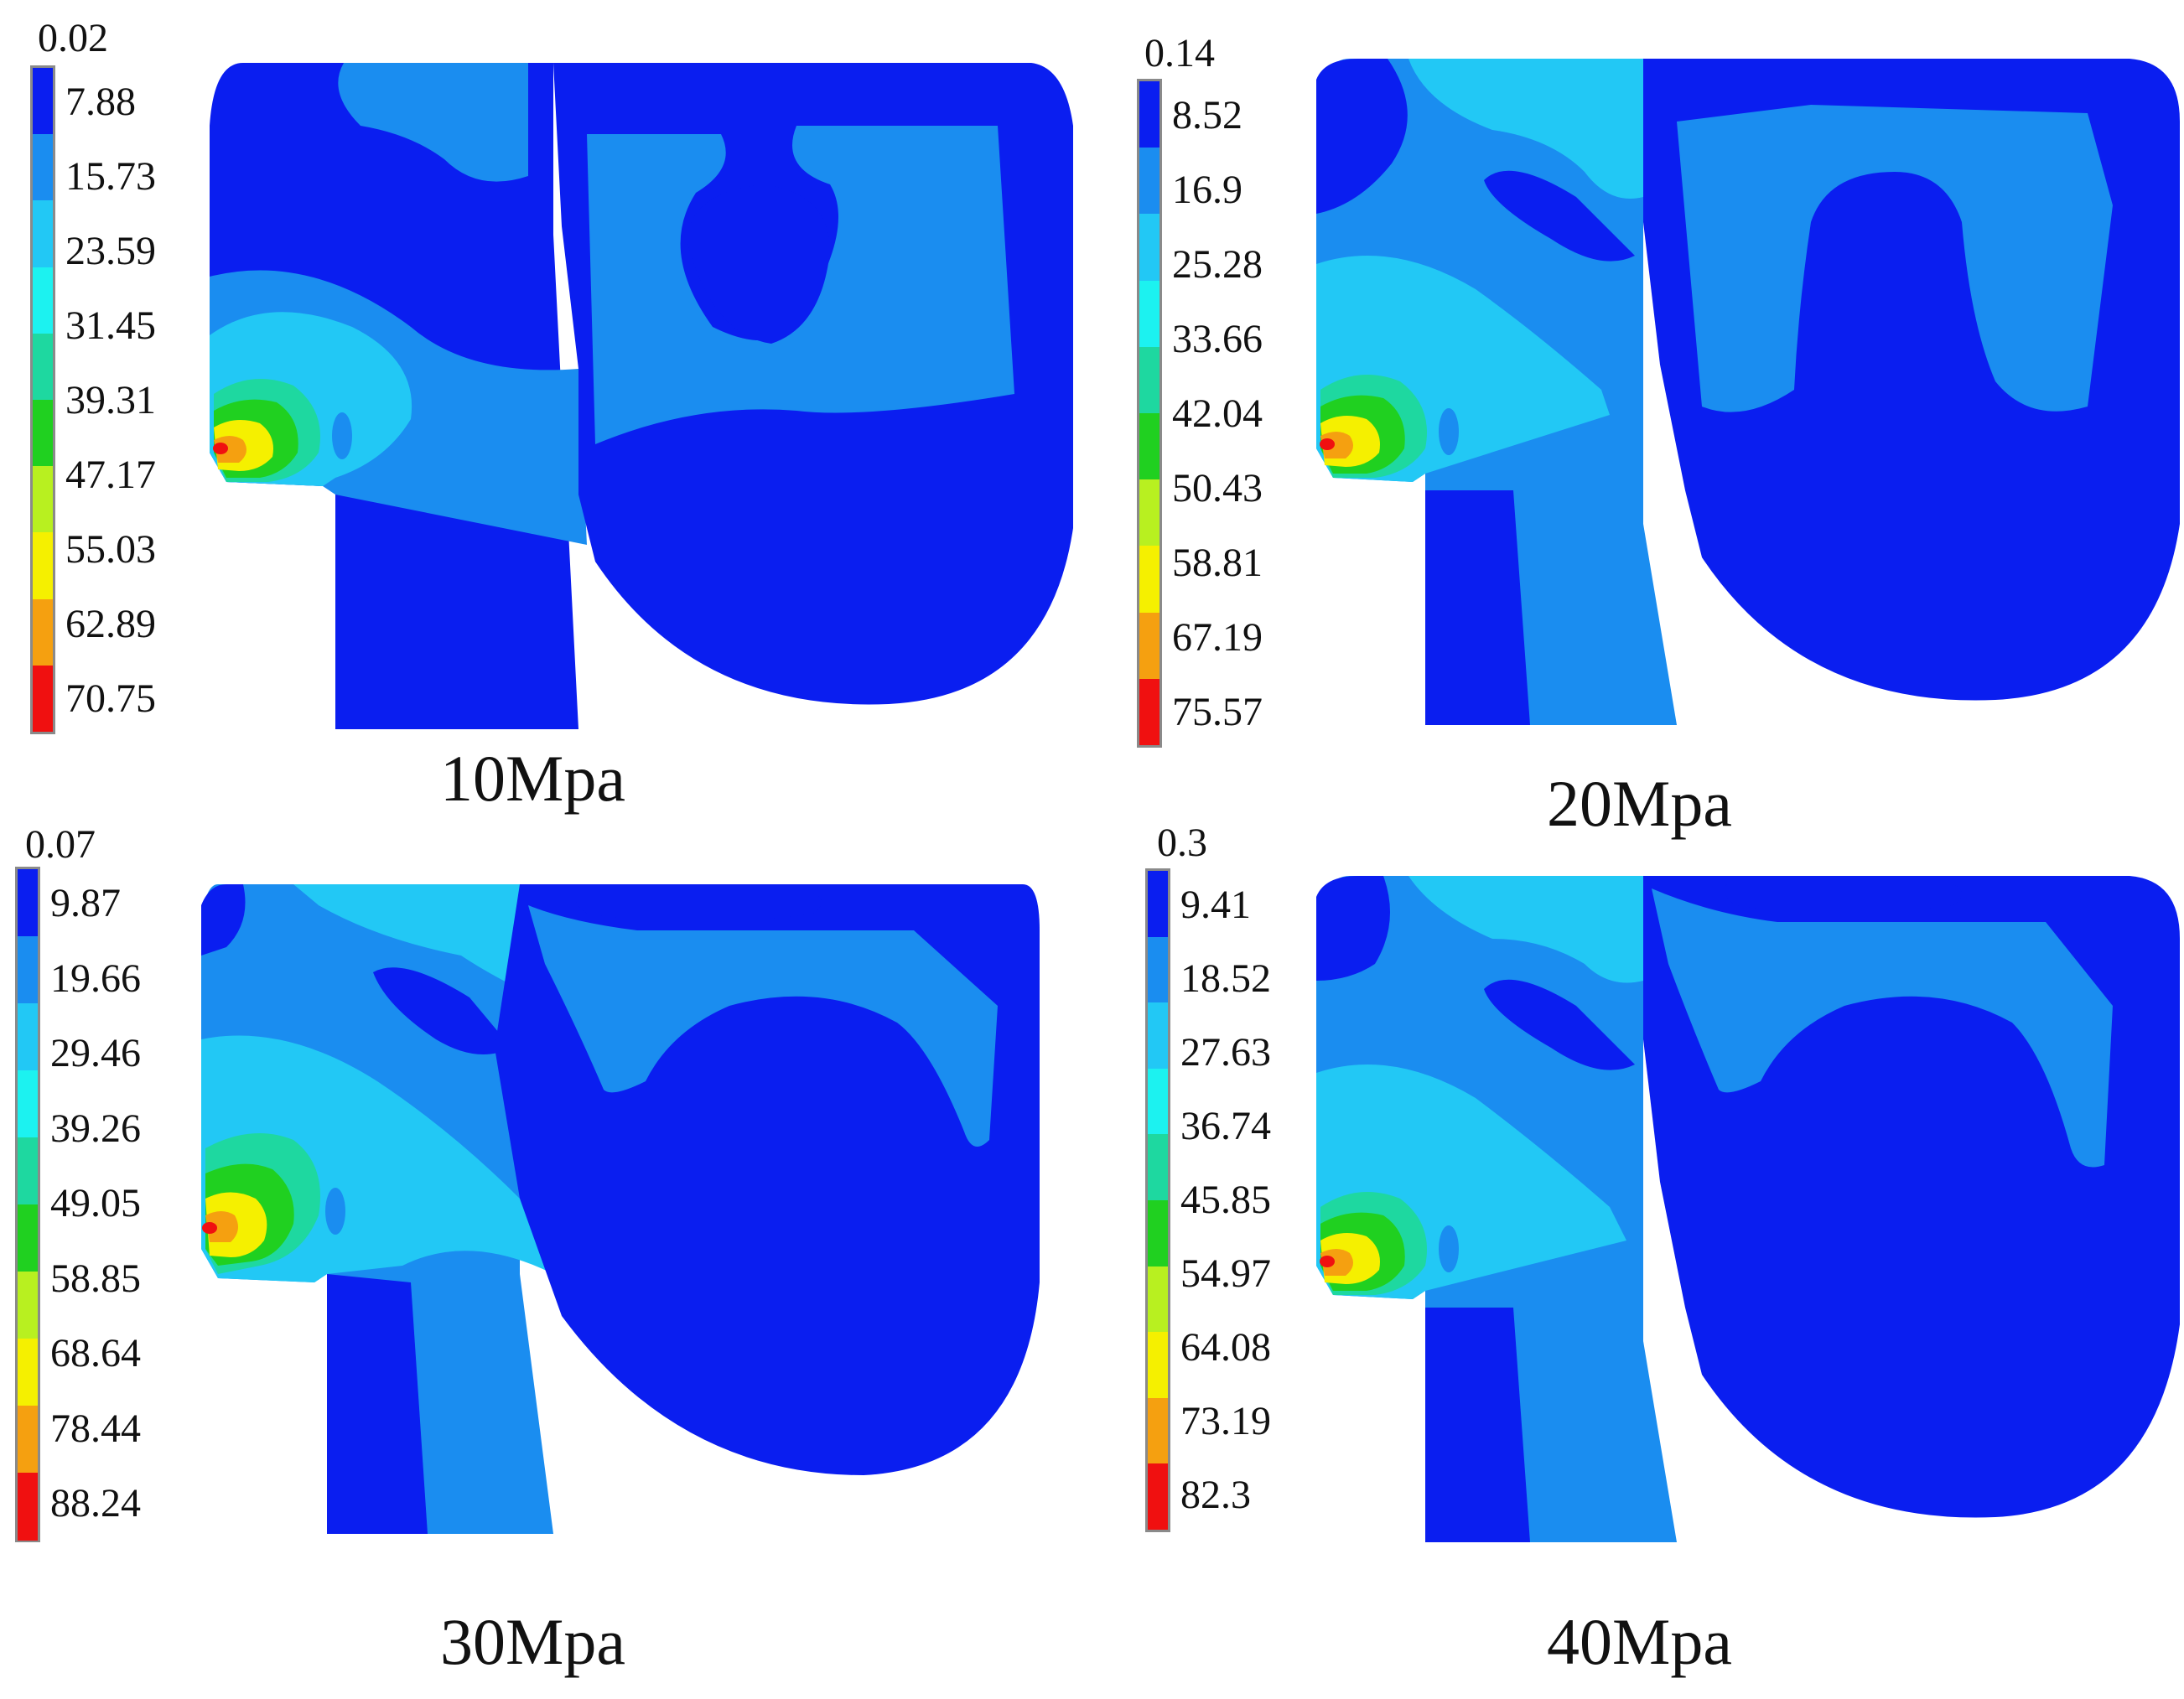  I want to click on legend-label: 68.64, so click(95, 1353).